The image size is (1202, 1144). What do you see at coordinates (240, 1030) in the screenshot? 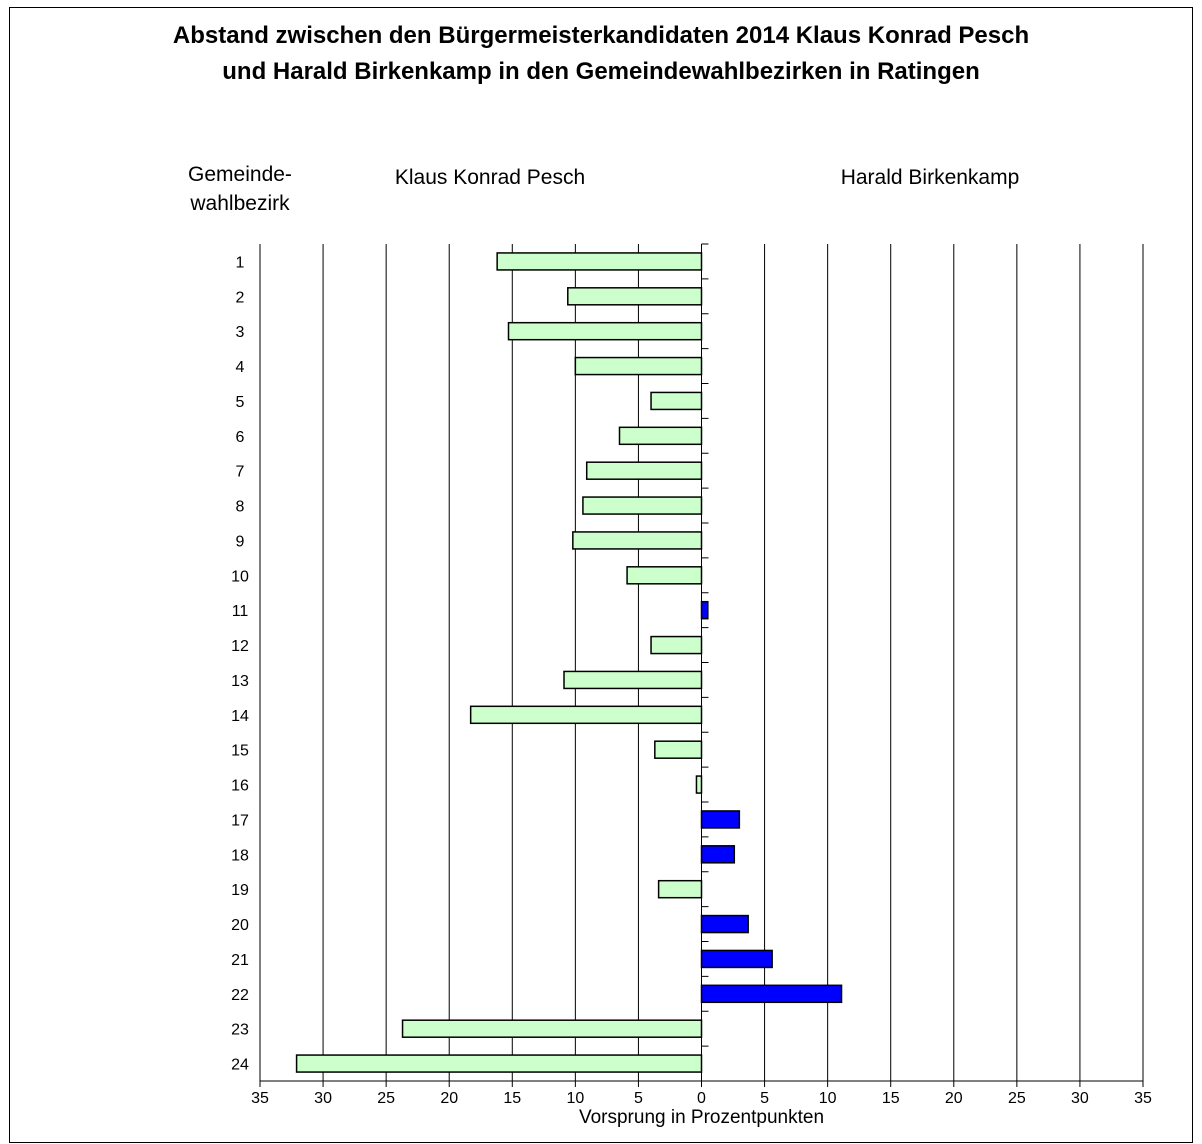
I see `category-label: 23` at bounding box center [240, 1030].